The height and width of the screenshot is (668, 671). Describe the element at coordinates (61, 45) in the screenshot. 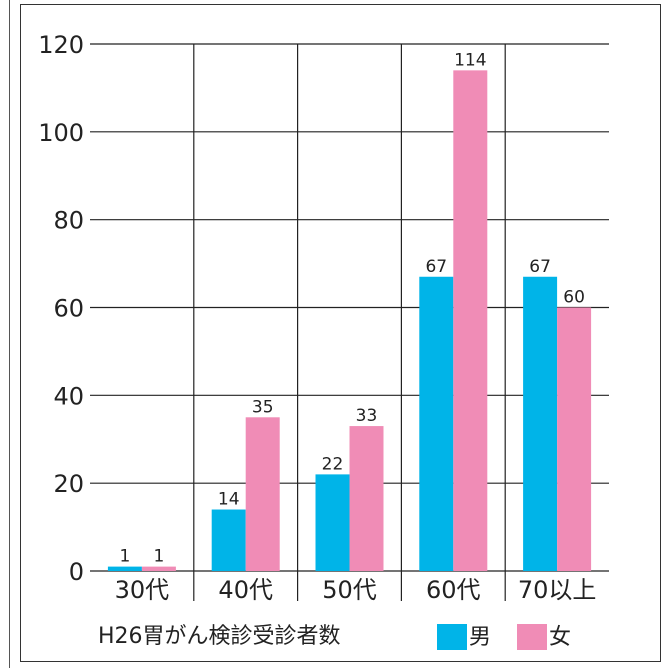

I see `y-tick-label: 120` at that location.